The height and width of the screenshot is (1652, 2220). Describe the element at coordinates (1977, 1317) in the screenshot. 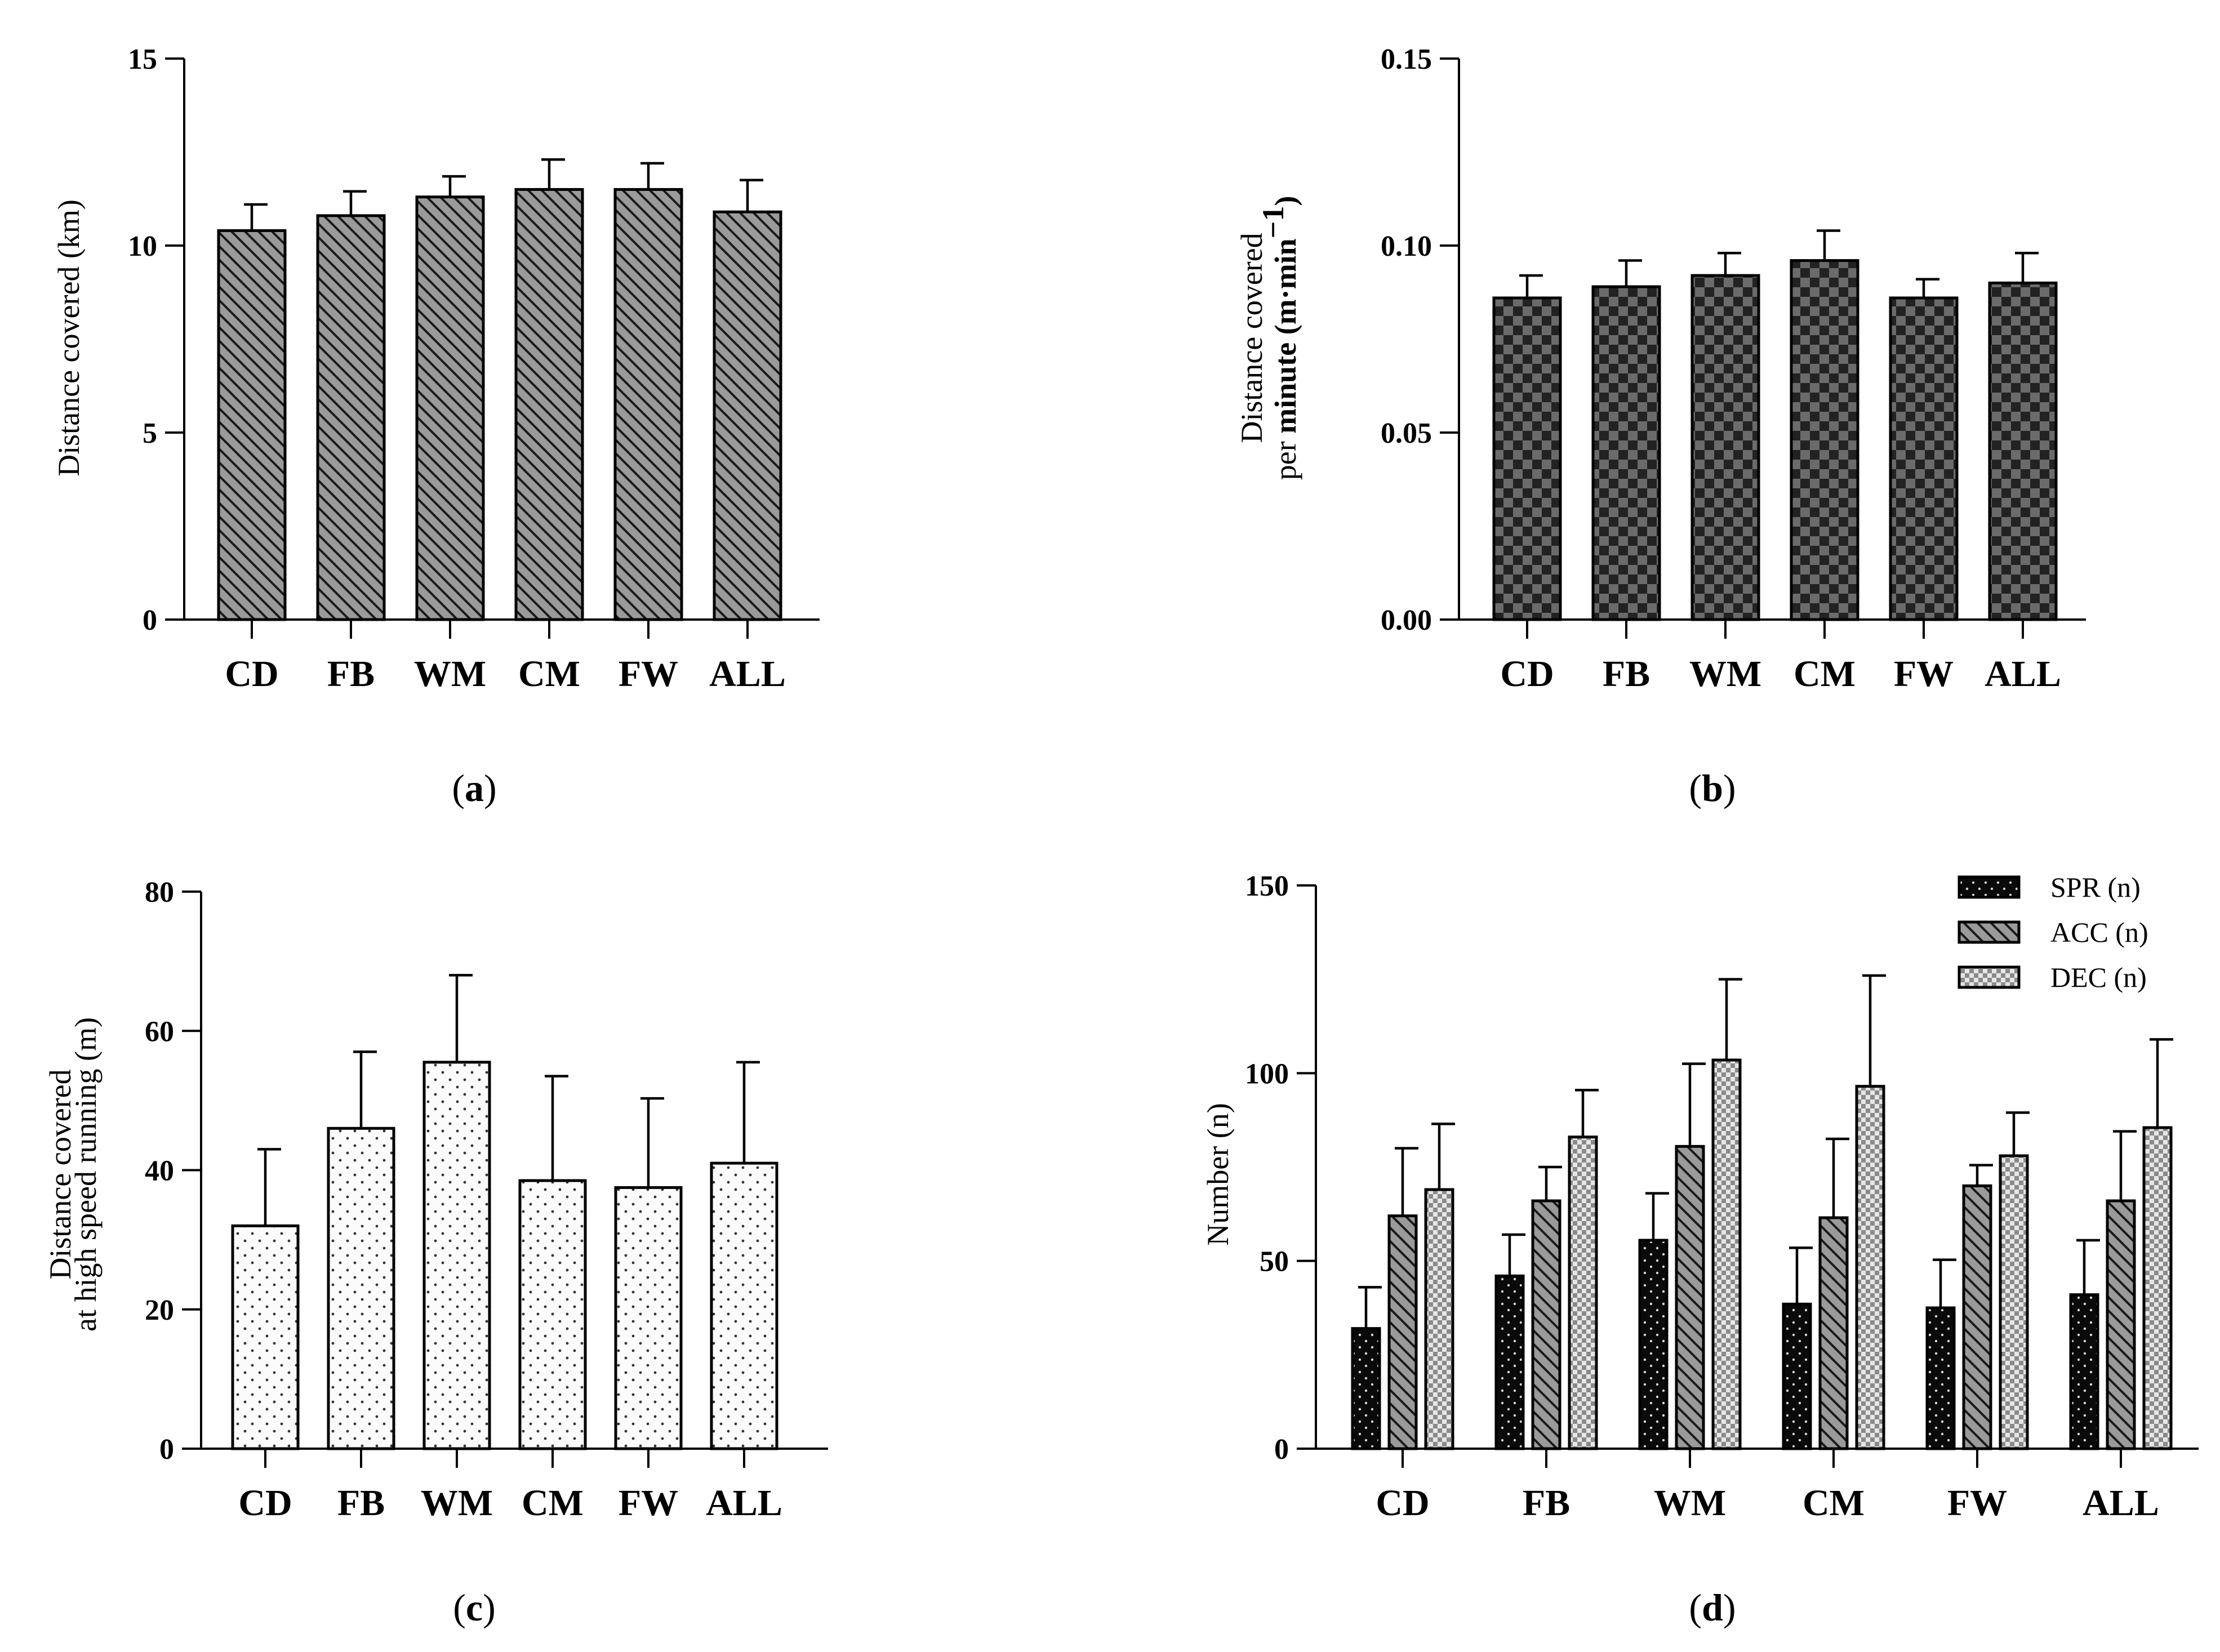

I see `panel-d-fw-acc-bar` at that location.